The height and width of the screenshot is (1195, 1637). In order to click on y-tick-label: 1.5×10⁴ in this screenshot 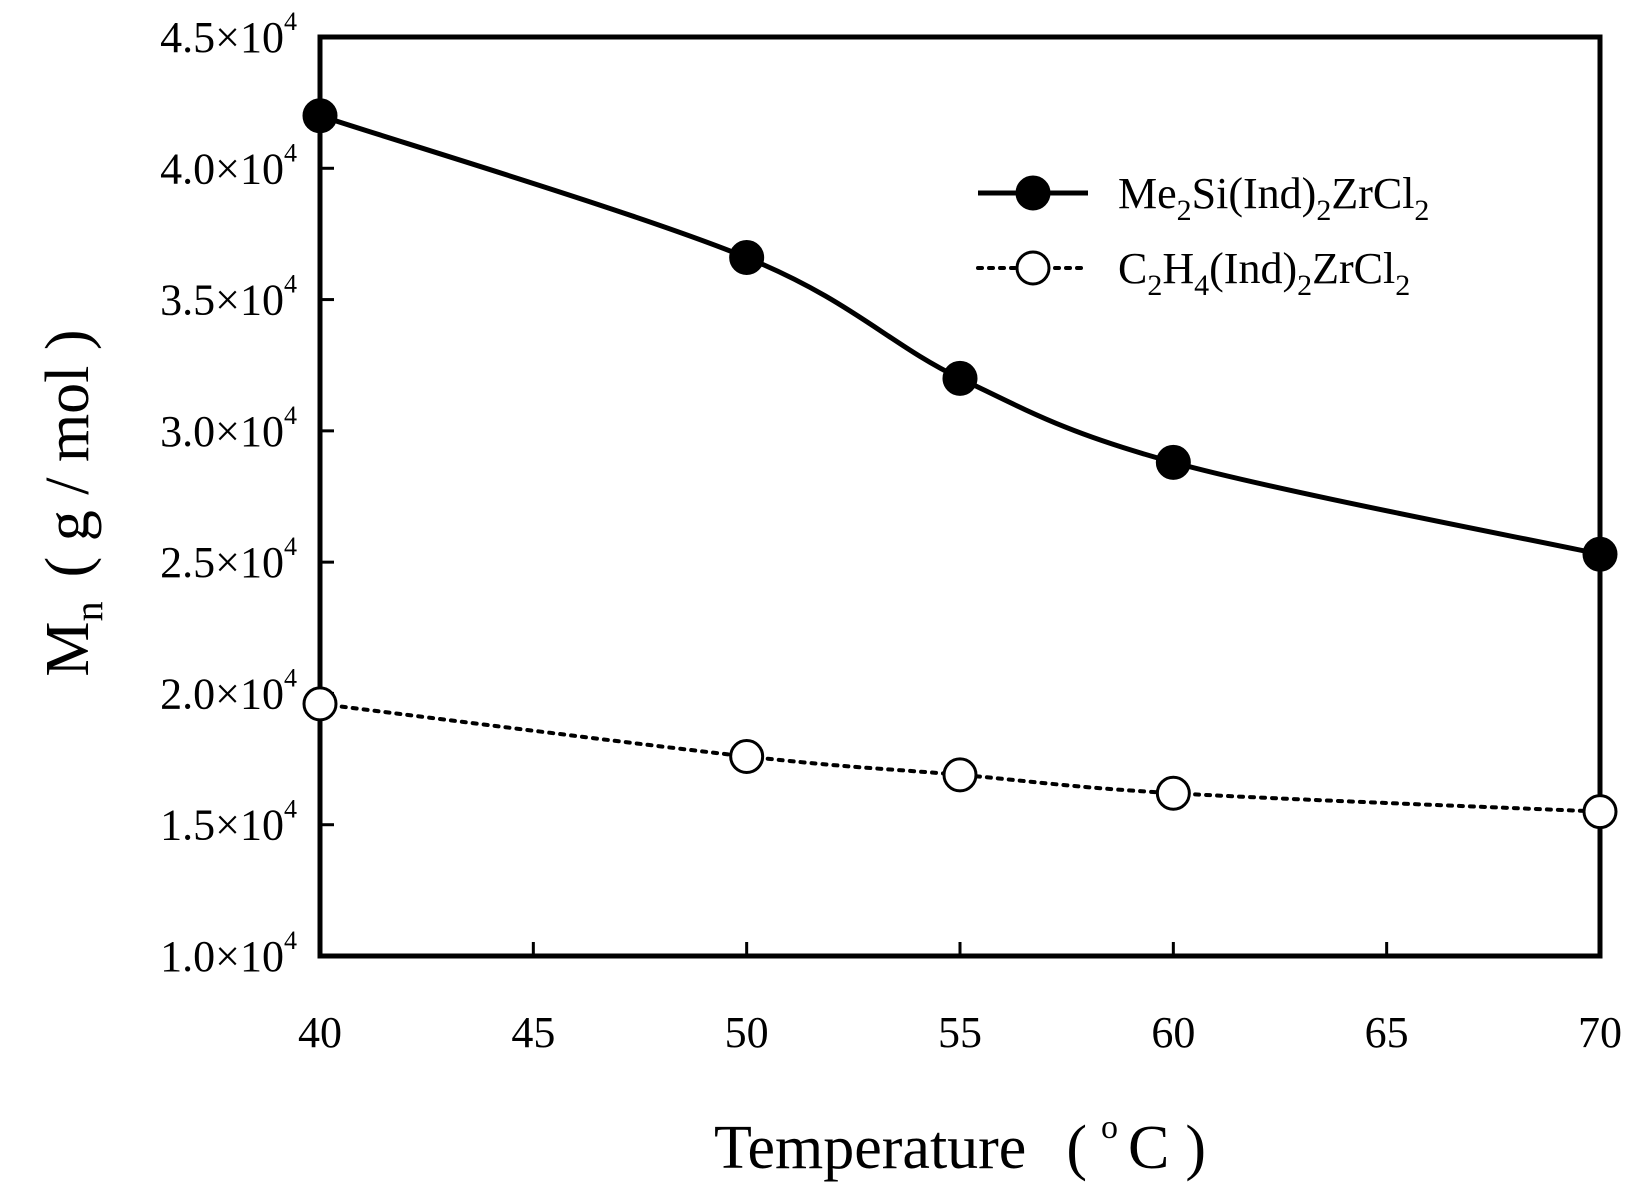, I will do `click(228, 822)`.